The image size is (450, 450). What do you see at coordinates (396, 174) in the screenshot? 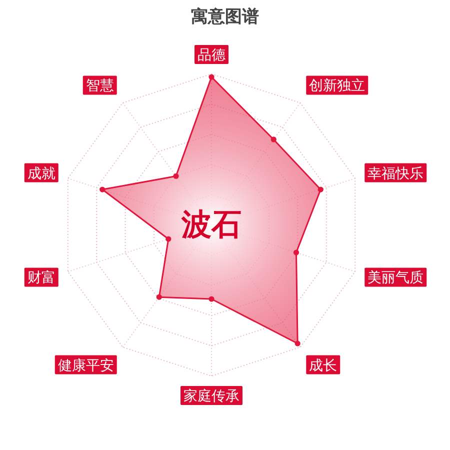
I see `category-label: 幸福快乐` at bounding box center [396, 174].